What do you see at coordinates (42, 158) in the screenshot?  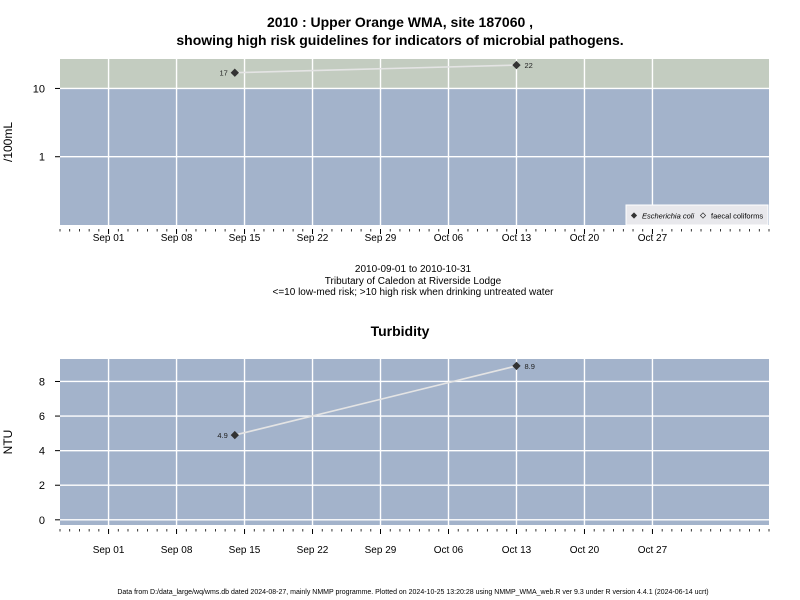 I see `y-tick-label: 1` at bounding box center [42, 158].